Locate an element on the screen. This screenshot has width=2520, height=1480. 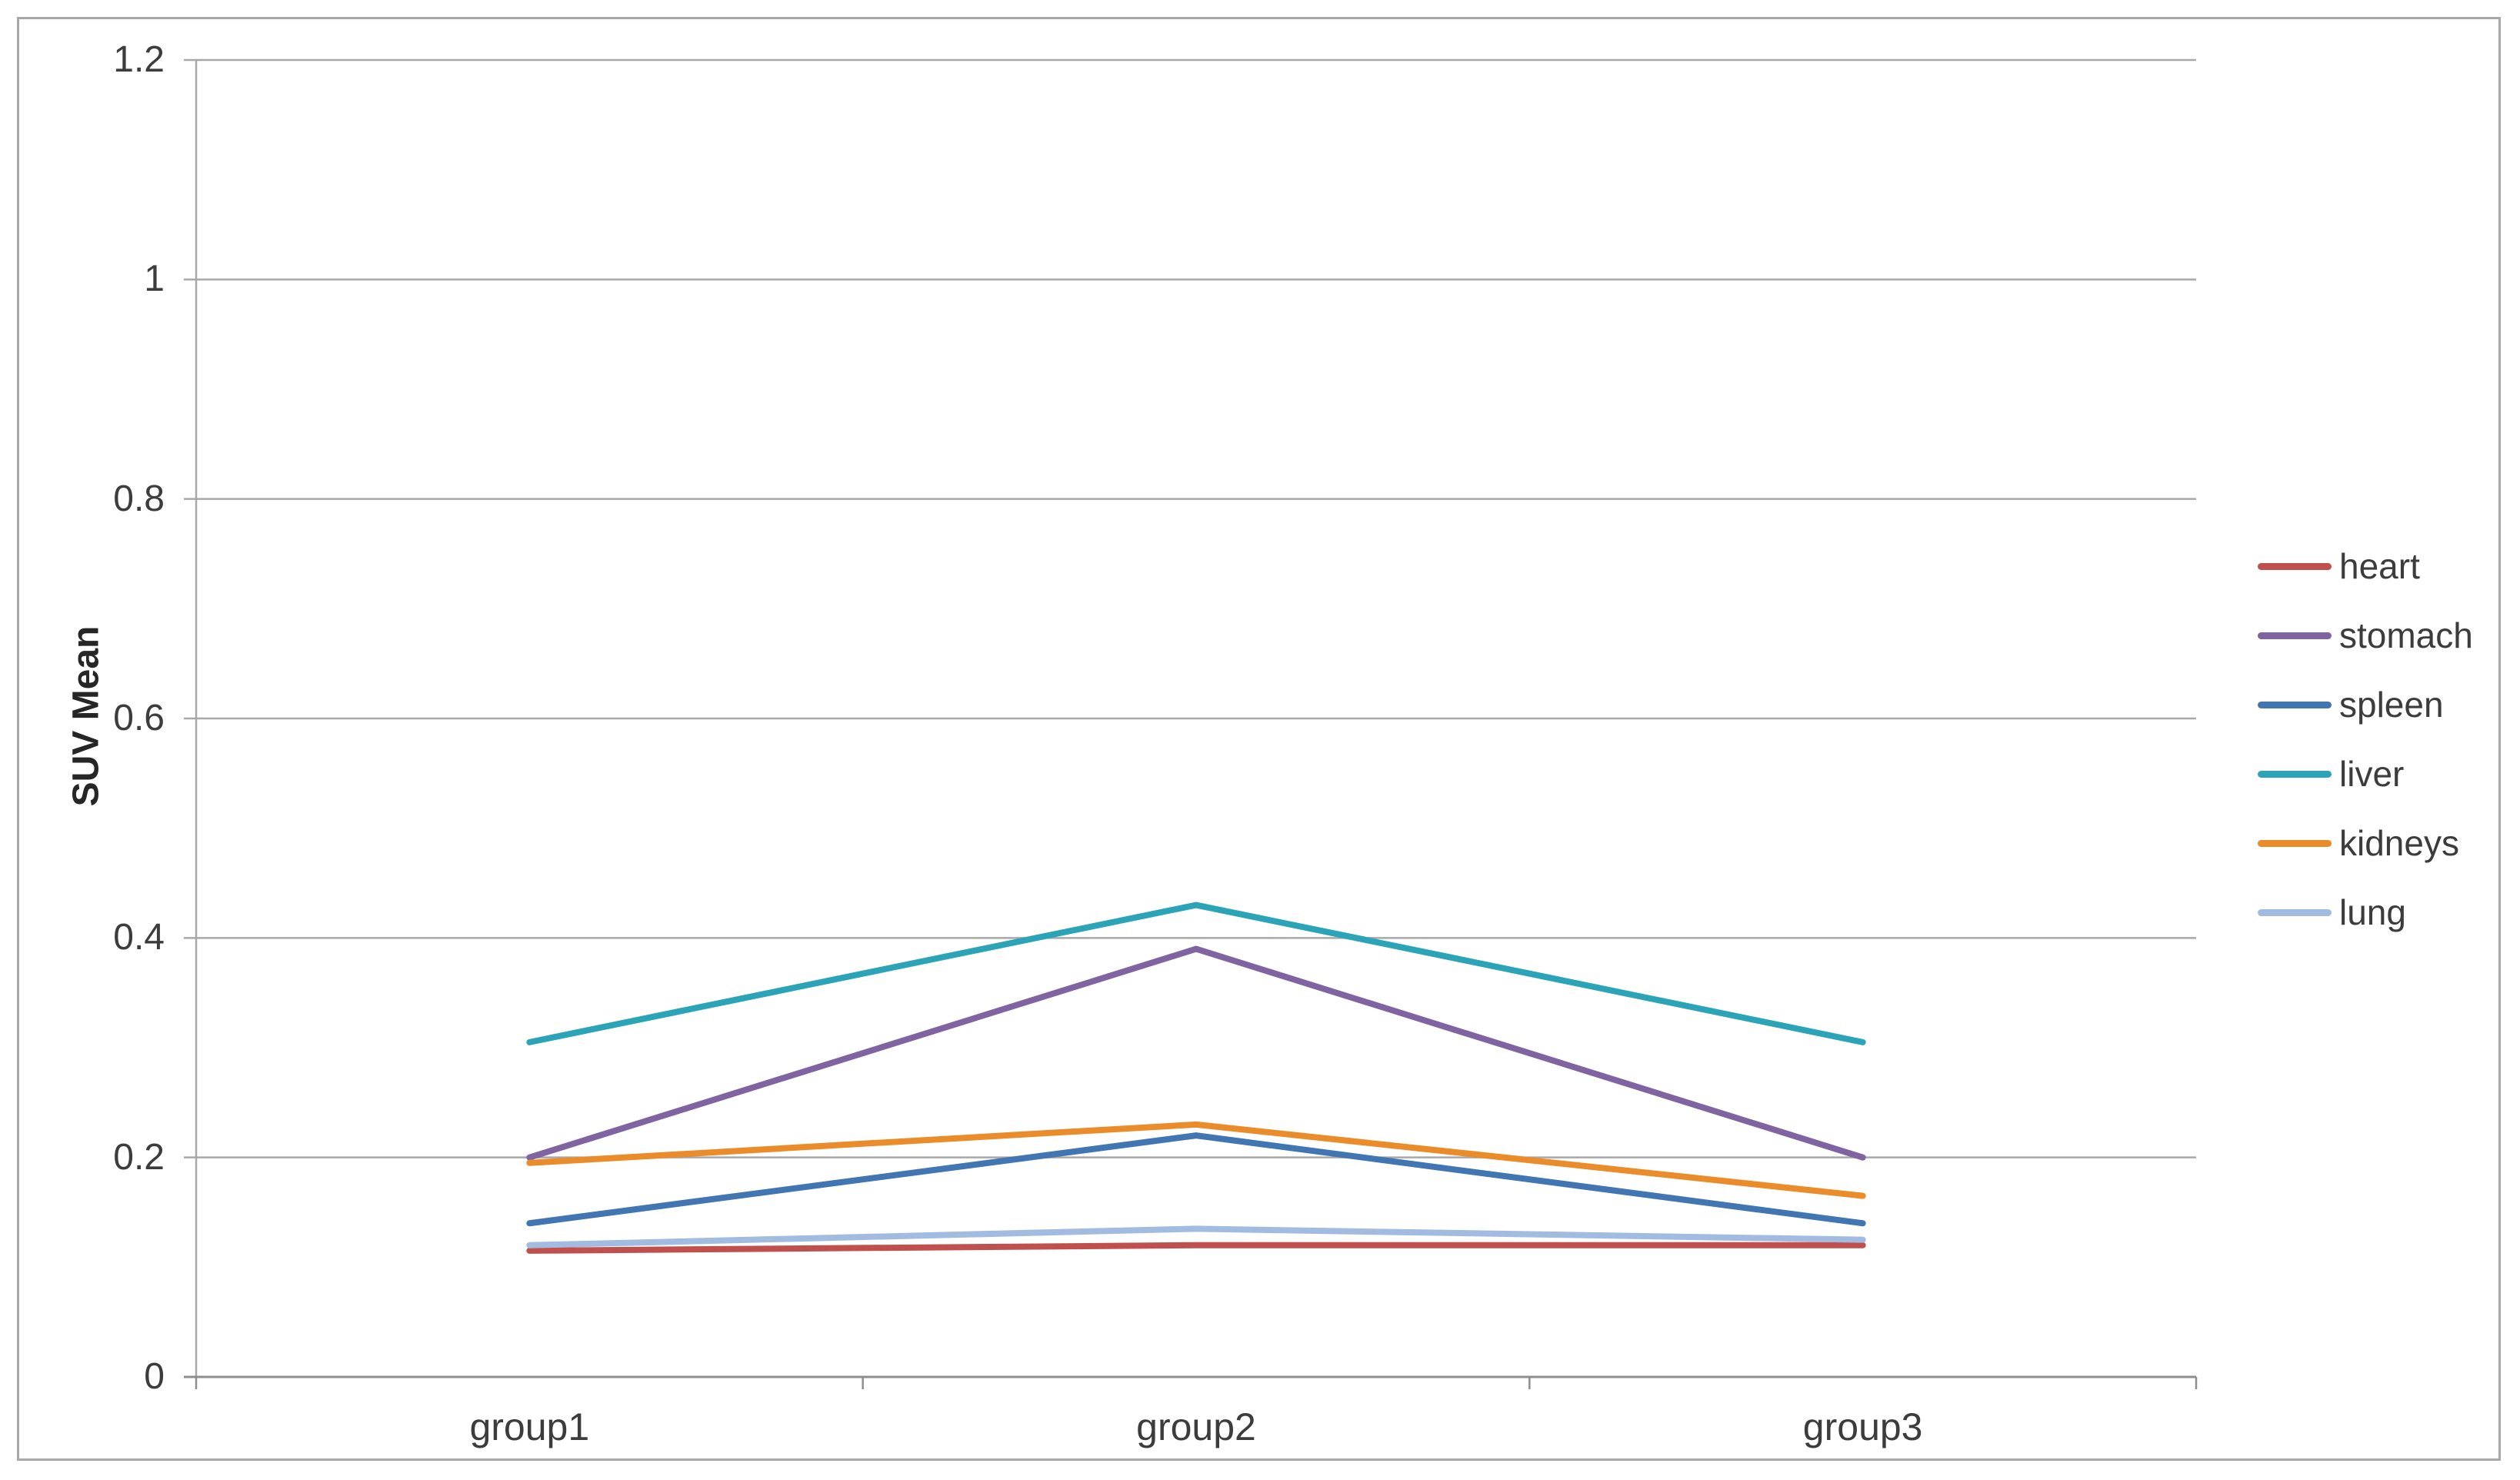
legend-swatch-stomach is located at coordinates (2295, 635).